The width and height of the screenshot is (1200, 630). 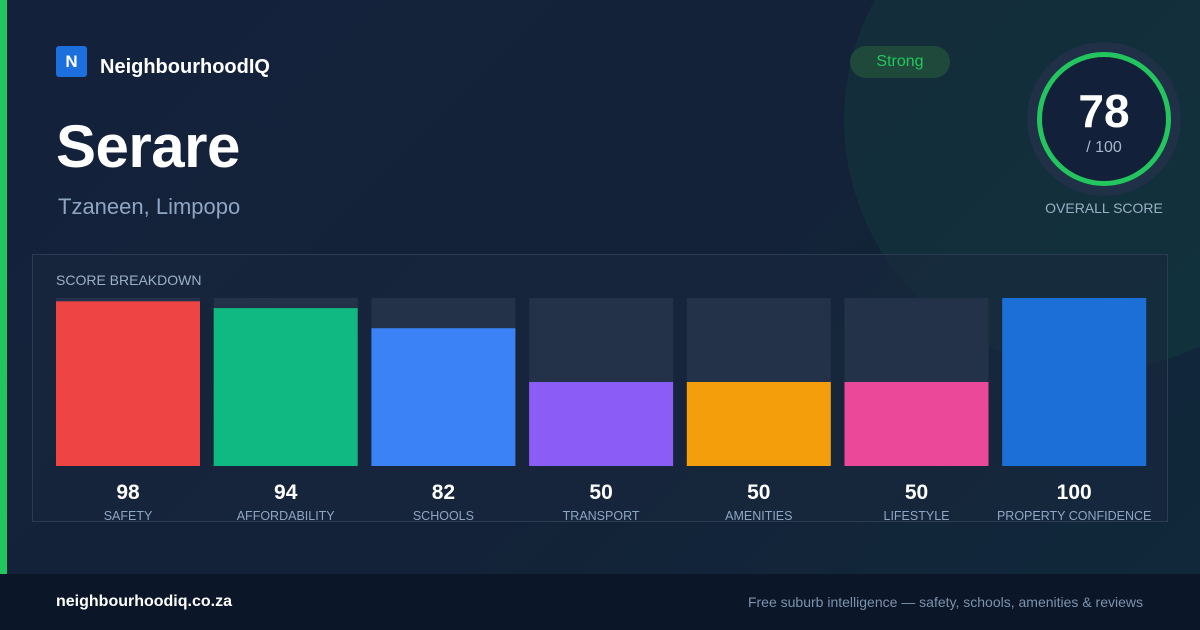 I want to click on overall-score-ring: 78 / 100, so click(x=1104, y=119).